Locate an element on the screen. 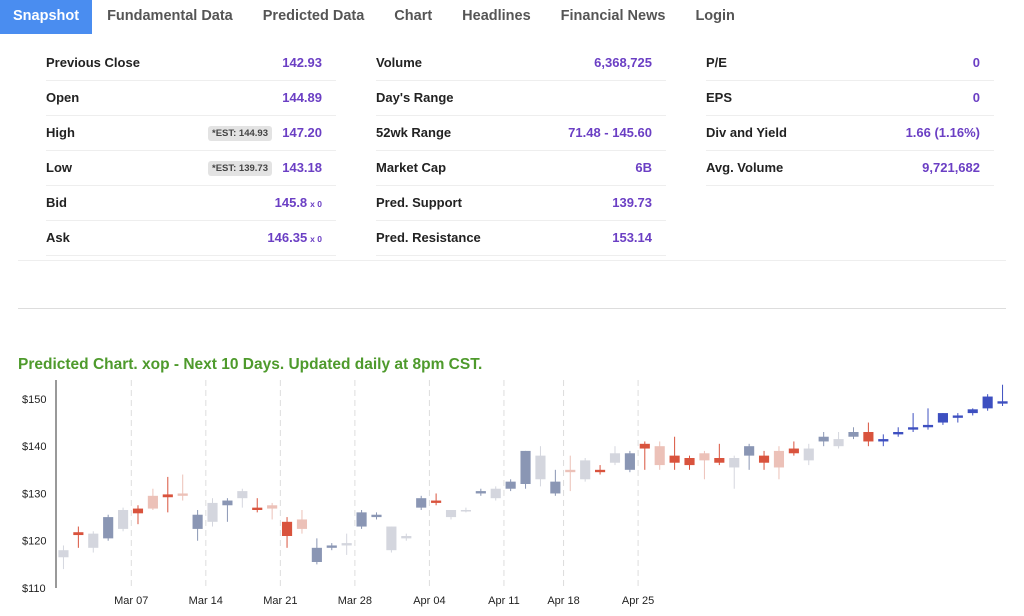 Image resolution: width=1024 pixels, height=616 pixels. x-tick-label: Apr 04 is located at coordinates (429, 601).